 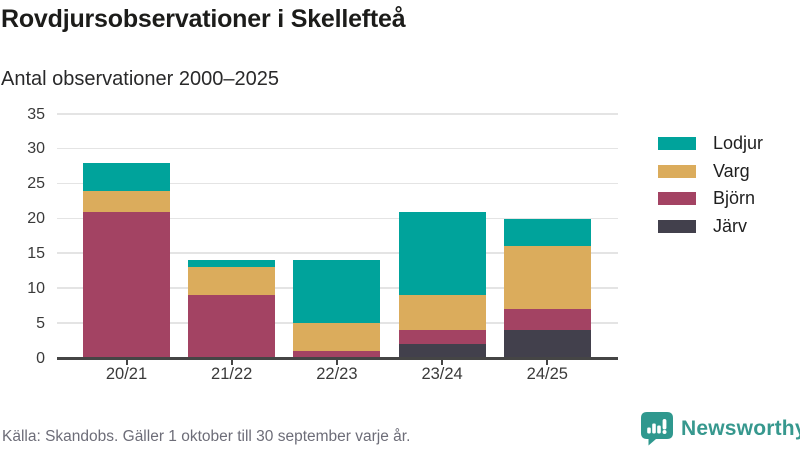 What do you see at coordinates (36, 184) in the screenshot?
I see `y-tick-label: 25` at bounding box center [36, 184].